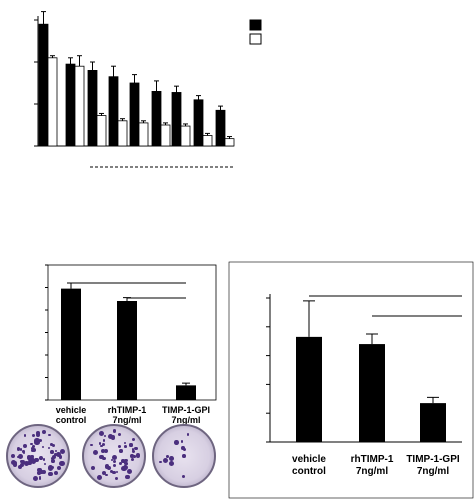 The image size is (474, 499). I want to click on colony-plate-timp1-gpi, so click(184, 456).